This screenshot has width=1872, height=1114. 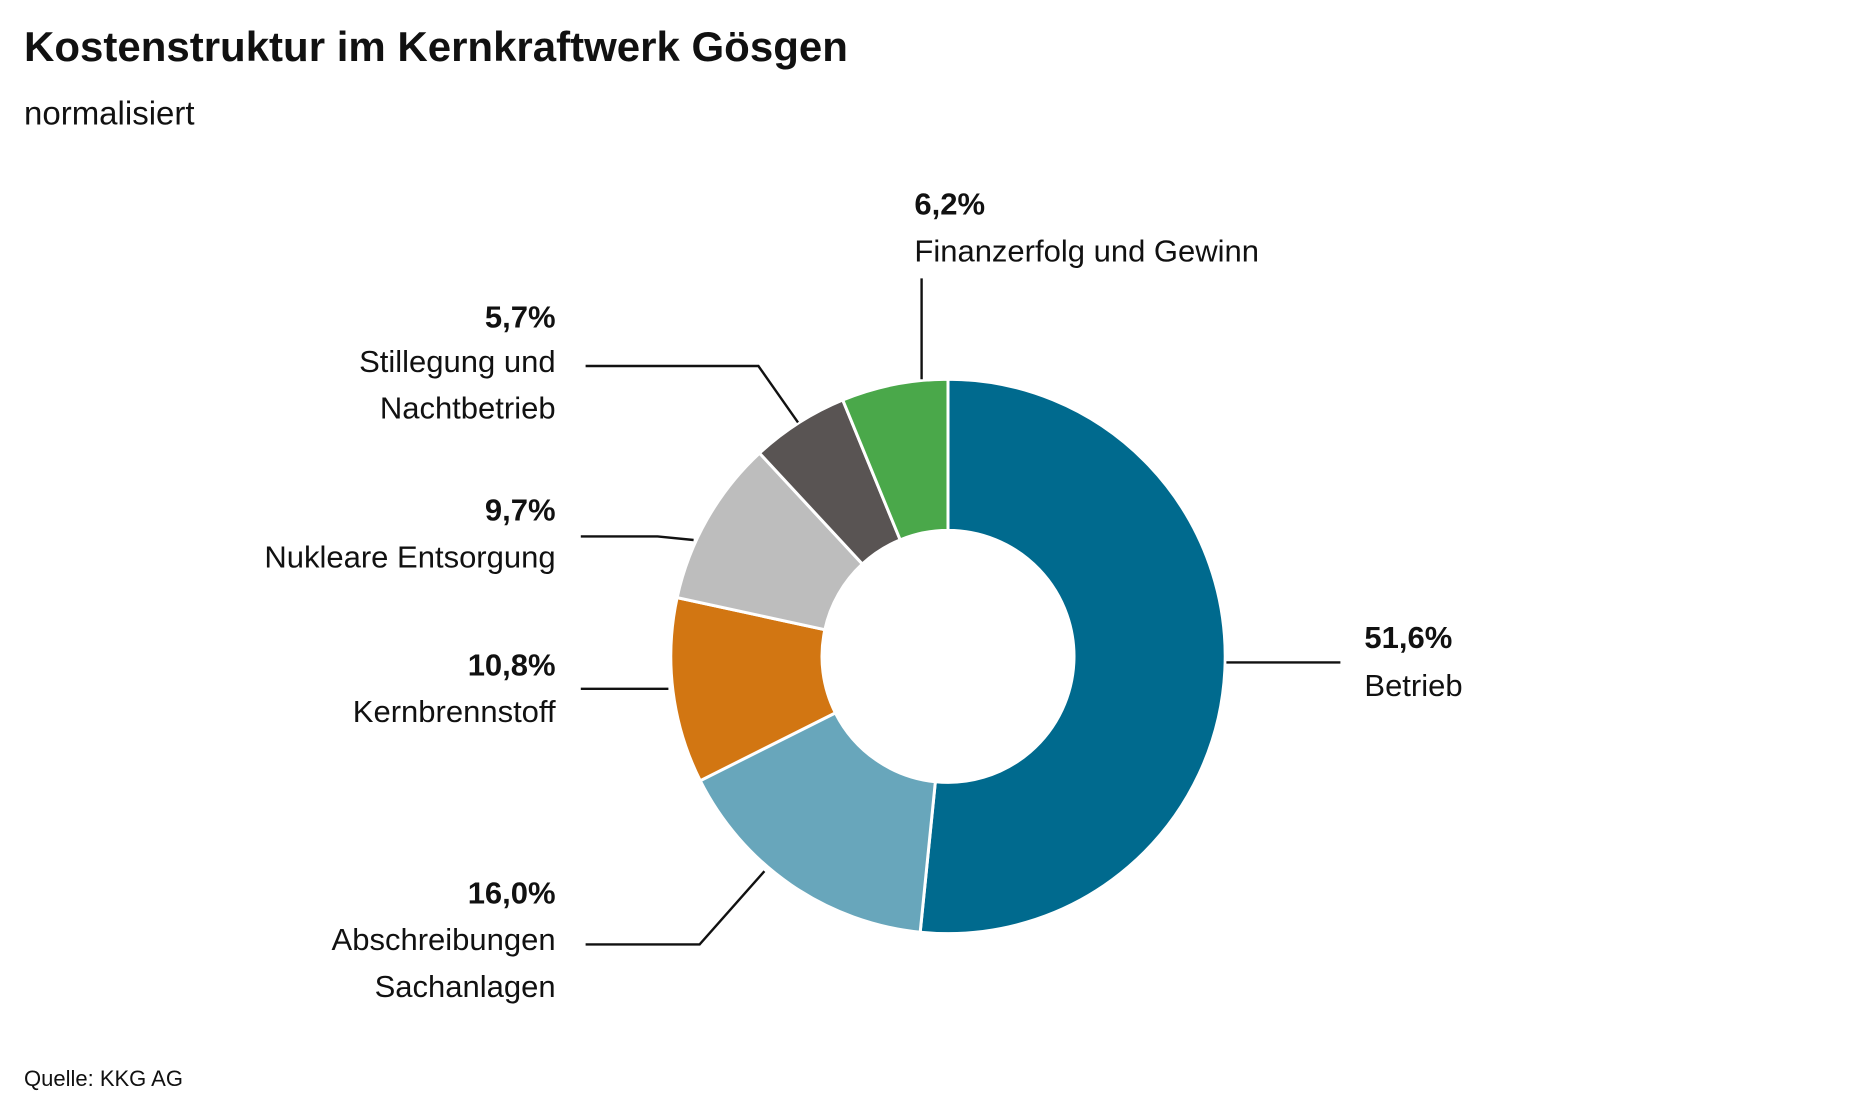 I want to click on slice-label: Abschreibungen, so click(x=444, y=939).